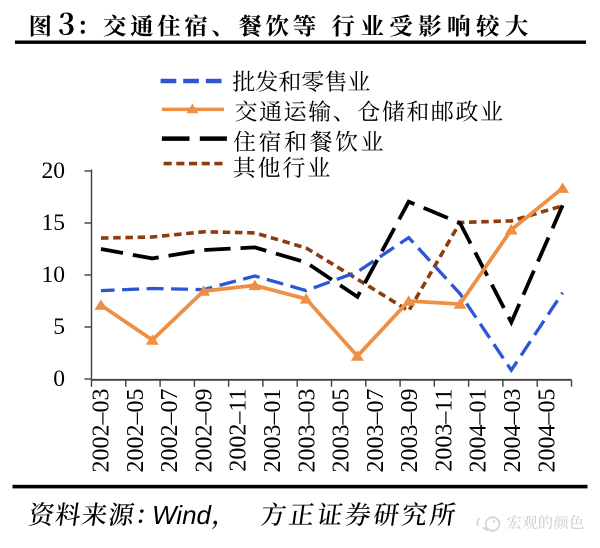 The width and height of the screenshot is (600, 548). What do you see at coordinates (54, 171) in the screenshot?
I see `svg-text: 20` at bounding box center [54, 171].